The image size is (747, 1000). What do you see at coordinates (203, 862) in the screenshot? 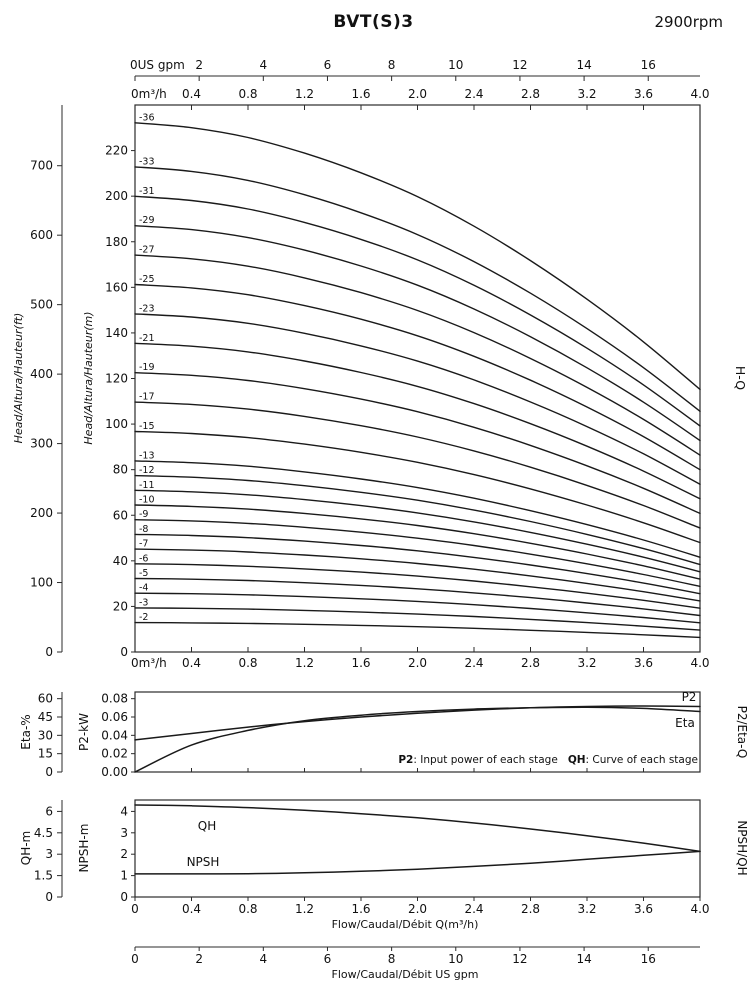
I see `npsh-curve-label: NPSH` at bounding box center [203, 862].